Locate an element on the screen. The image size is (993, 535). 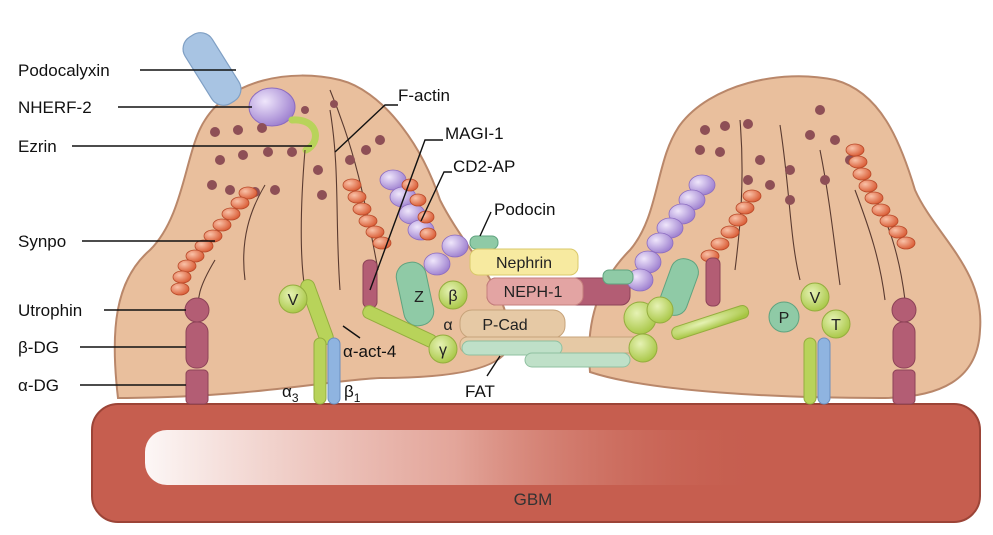
nherf2-shape is located at coordinates (272, 107).